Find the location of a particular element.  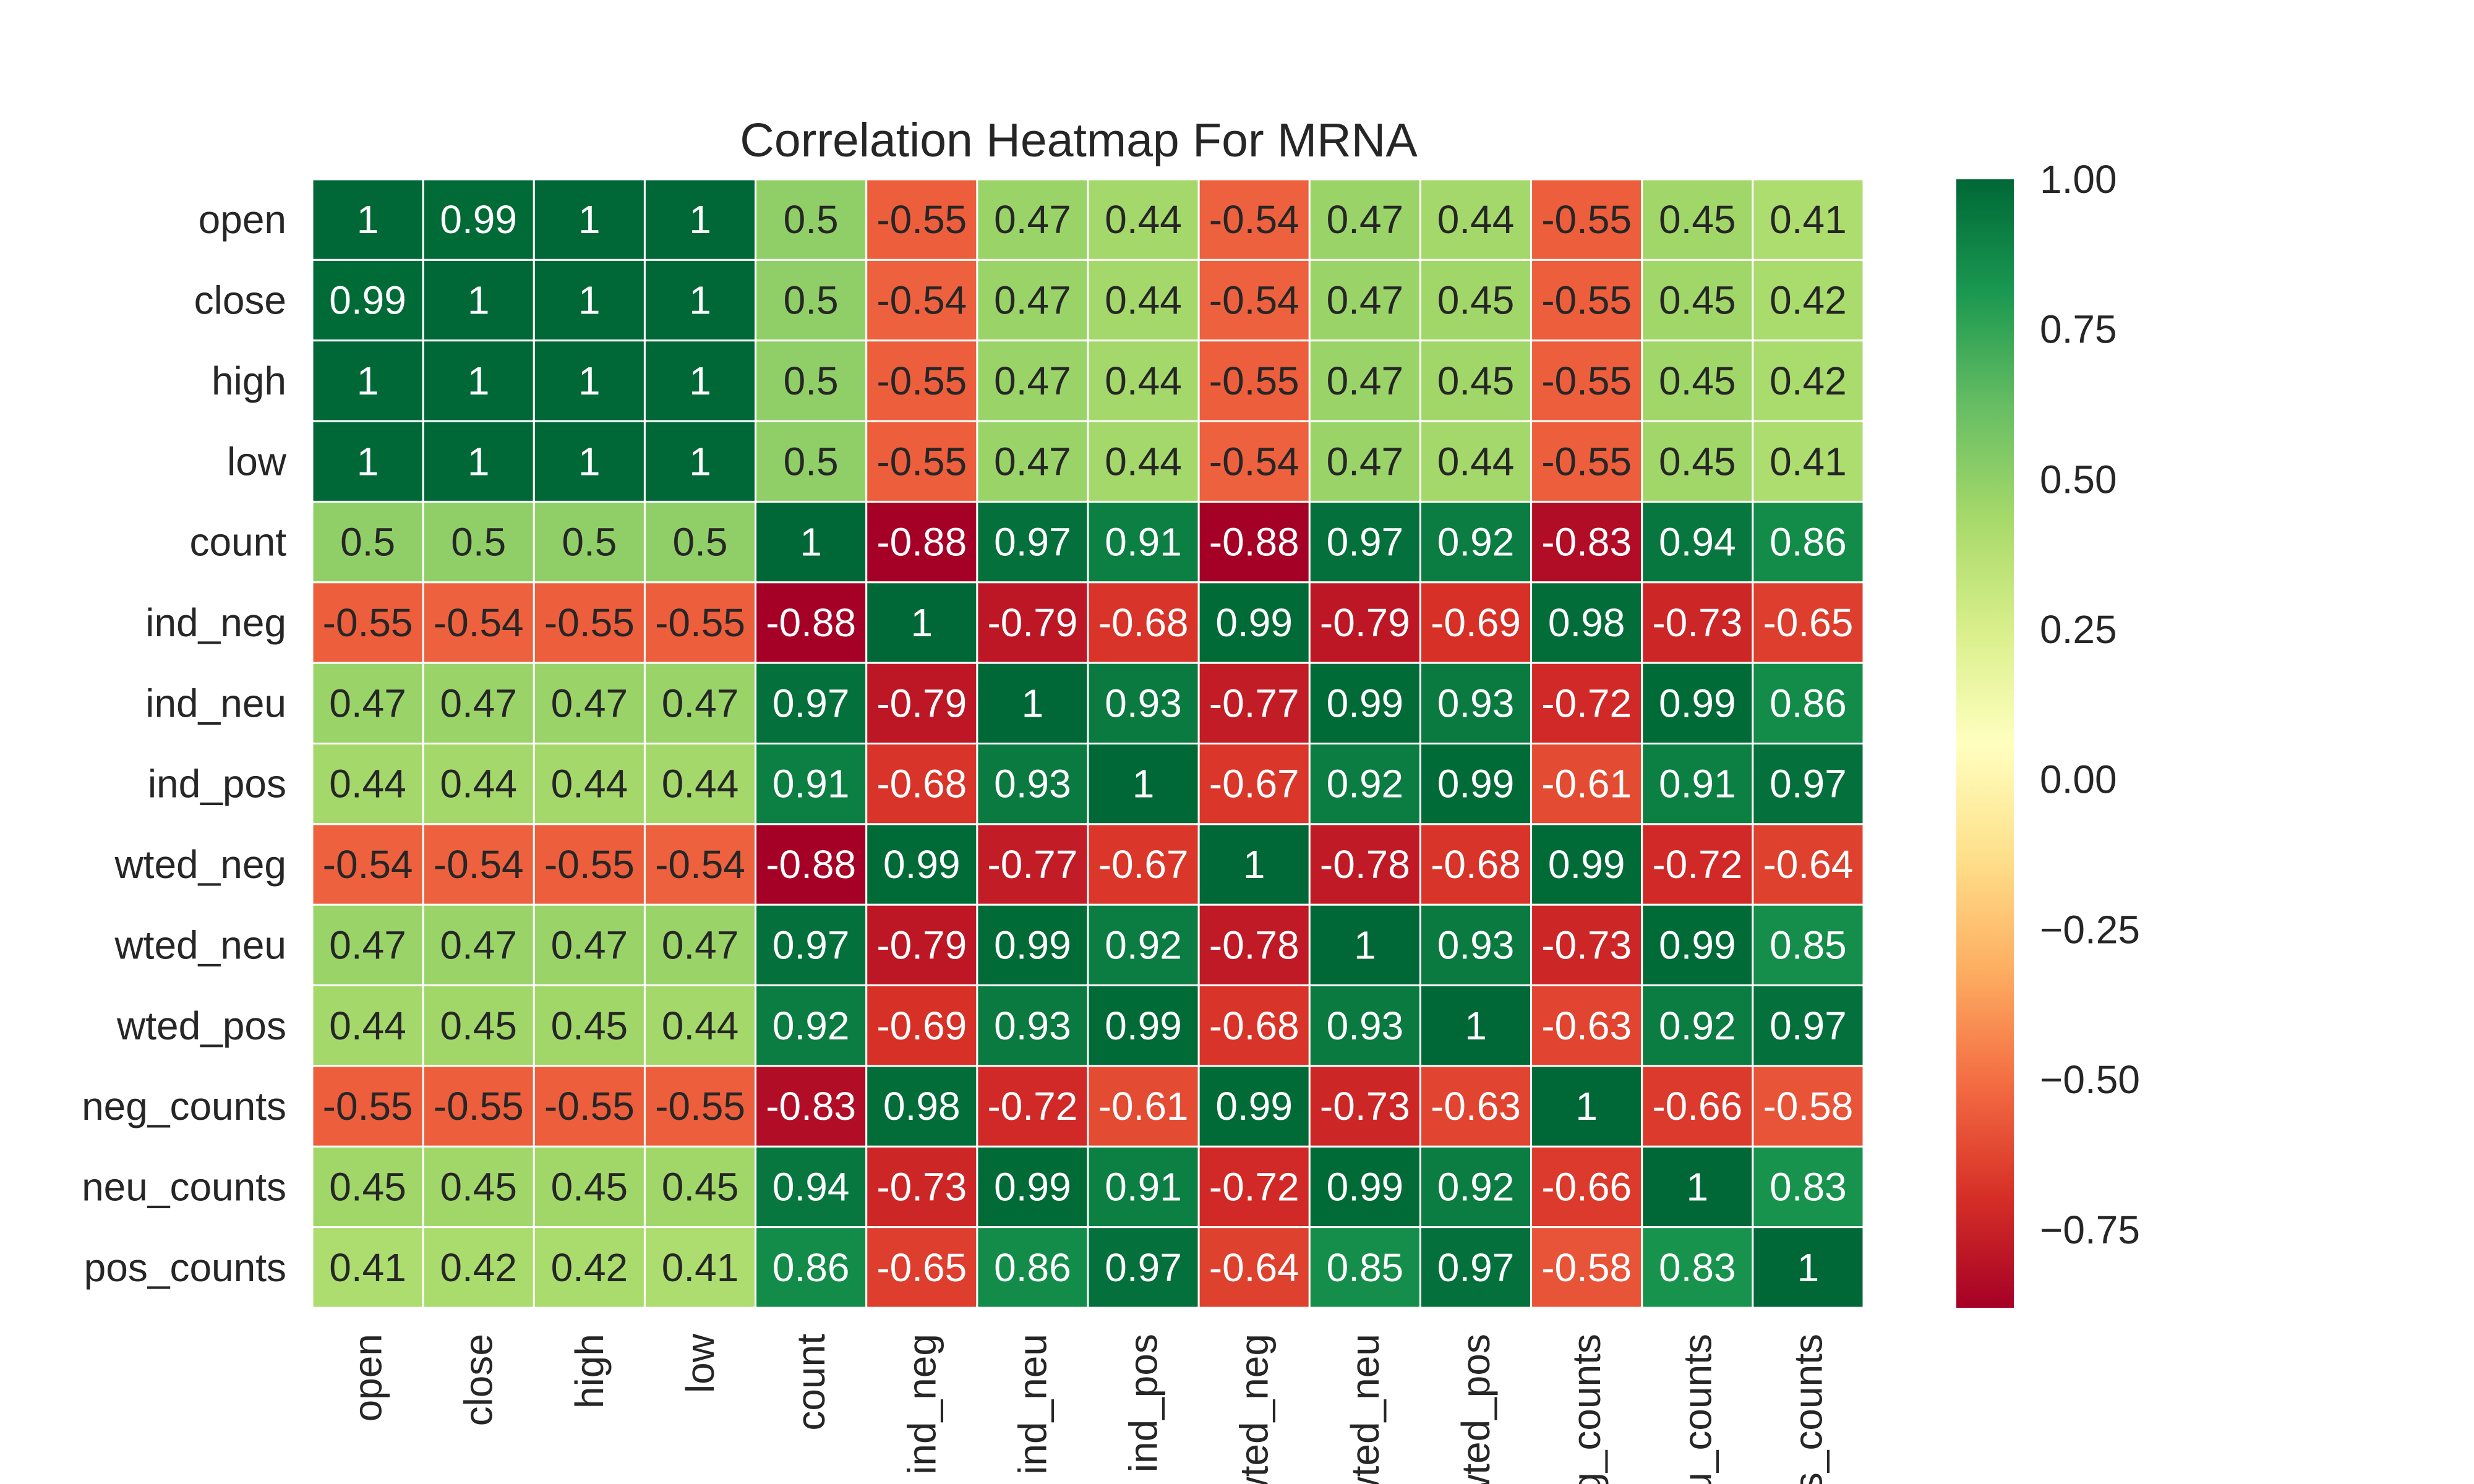

cell-value-label: -0.77 is located at coordinates (1254, 703).